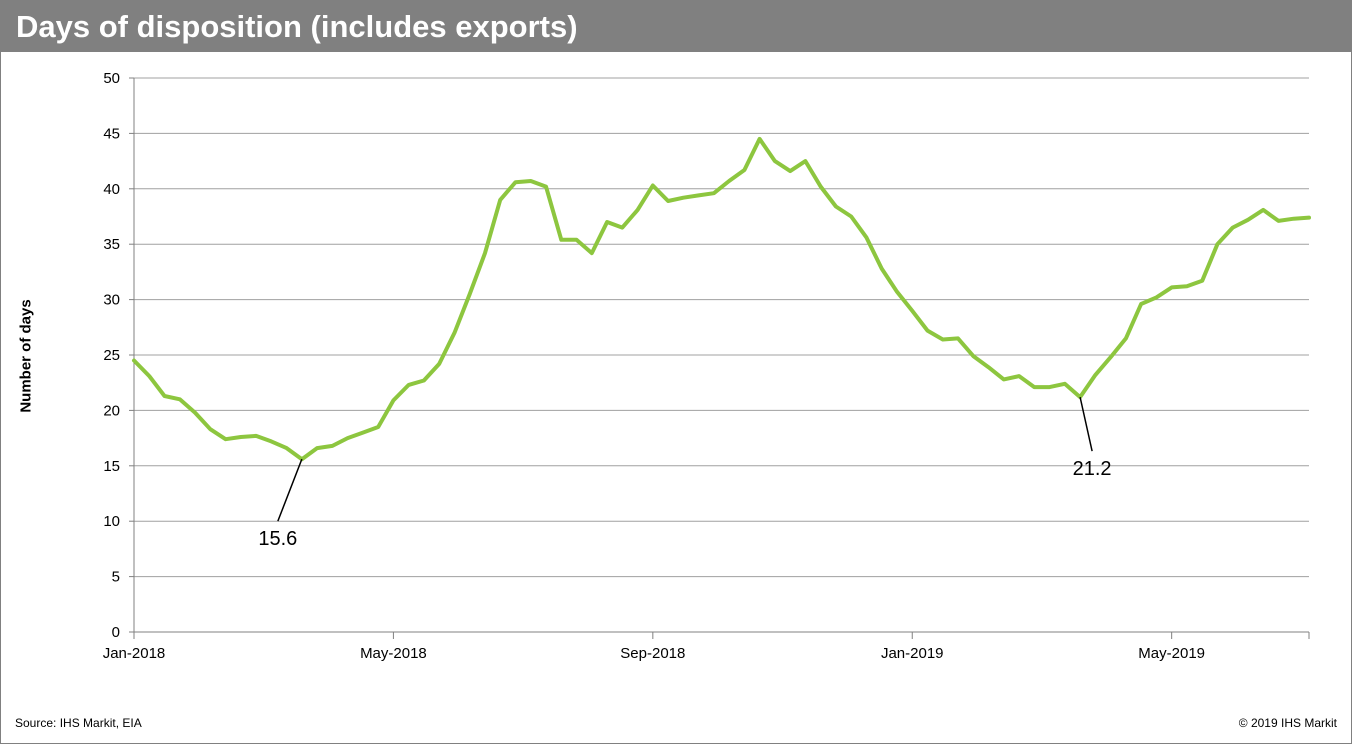  What do you see at coordinates (111, 78) in the screenshot?
I see `y-tick-label: 50` at bounding box center [111, 78].